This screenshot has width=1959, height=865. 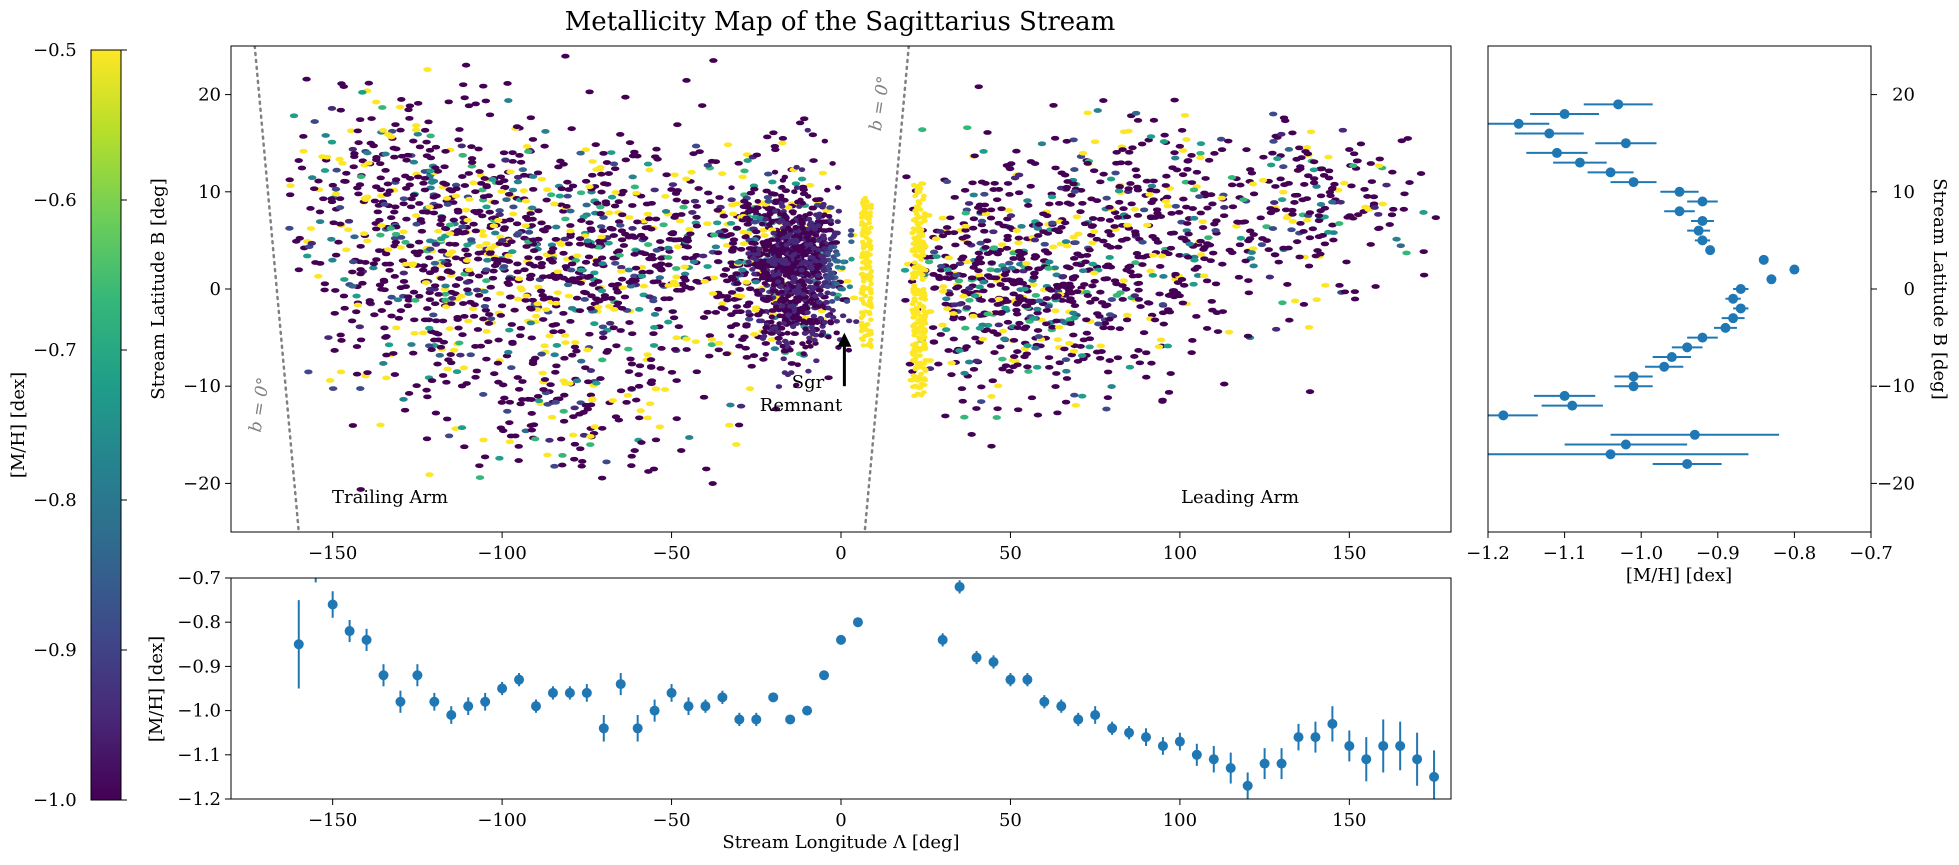 What do you see at coordinates (1896, 386) in the screenshot?
I see `right-y-tick-label: −10` at bounding box center [1896, 386].